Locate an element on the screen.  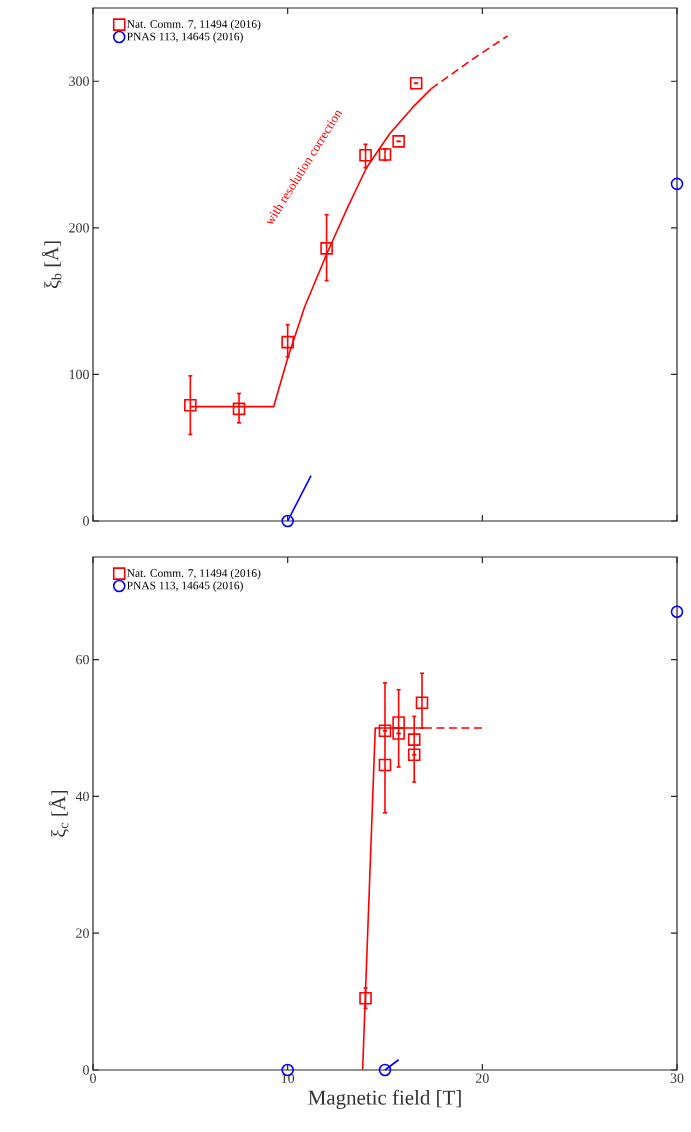
y-axis-title: ξ$_{b}$ [Å] is located at coordinates (51, 265).